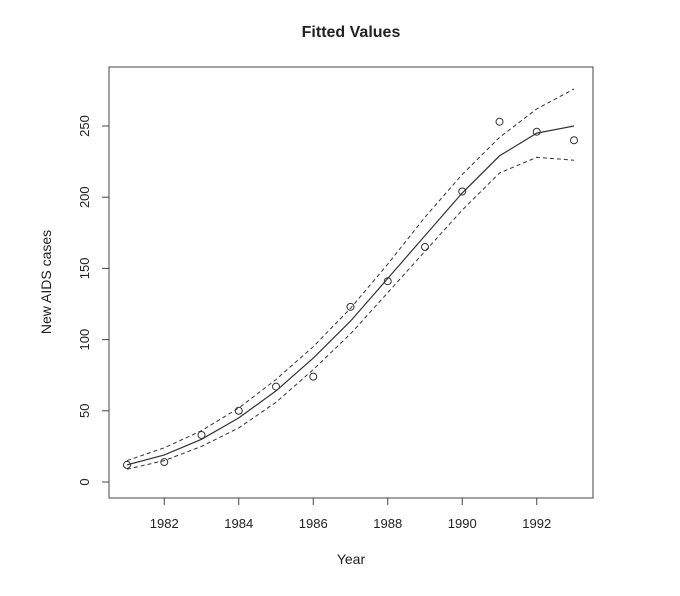 This screenshot has height=596, width=680. Describe the element at coordinates (84, 197) in the screenshot. I see `y-tick-label: 200` at that location.